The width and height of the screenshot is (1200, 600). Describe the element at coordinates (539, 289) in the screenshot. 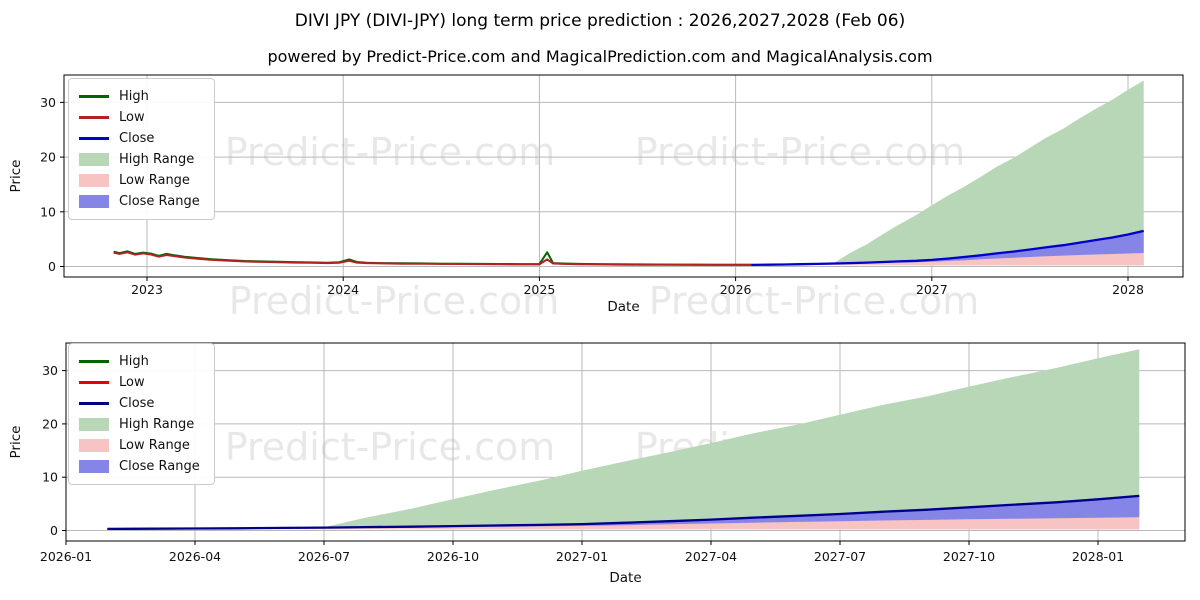

I see `x-tick-label: 2025` at that location.